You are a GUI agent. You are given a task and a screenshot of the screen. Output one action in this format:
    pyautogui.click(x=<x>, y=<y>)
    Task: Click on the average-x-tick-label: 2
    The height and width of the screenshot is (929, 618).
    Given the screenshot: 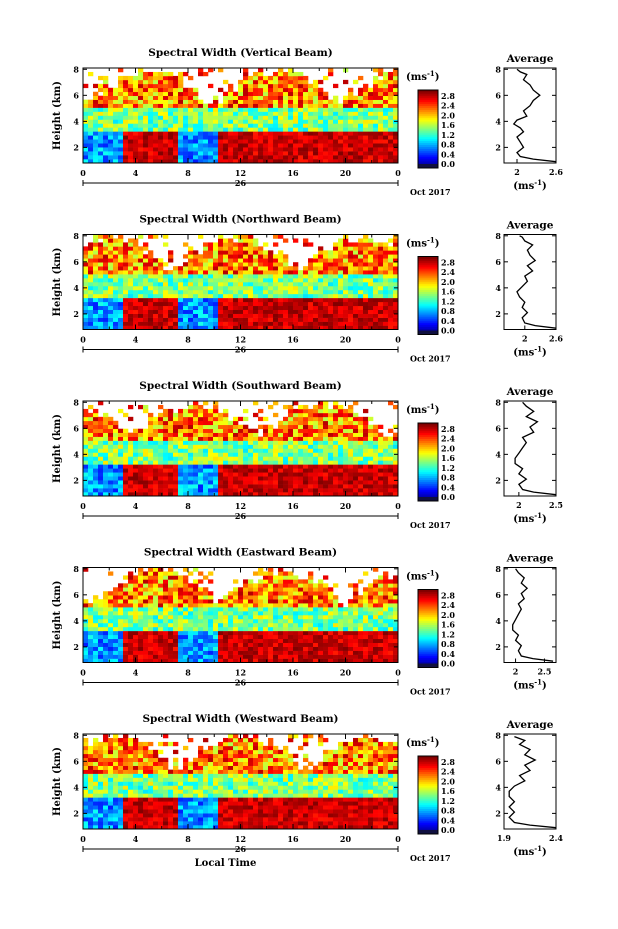 What is the action you would take?
    pyautogui.click(x=517, y=172)
    